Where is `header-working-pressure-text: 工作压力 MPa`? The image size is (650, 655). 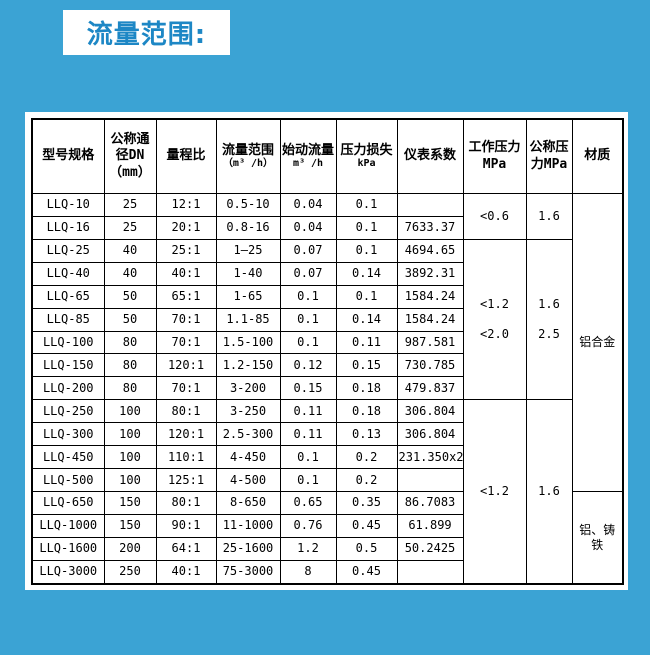
header-working-pressure-text: 工作压力 MPa is located at coordinates (494, 156).